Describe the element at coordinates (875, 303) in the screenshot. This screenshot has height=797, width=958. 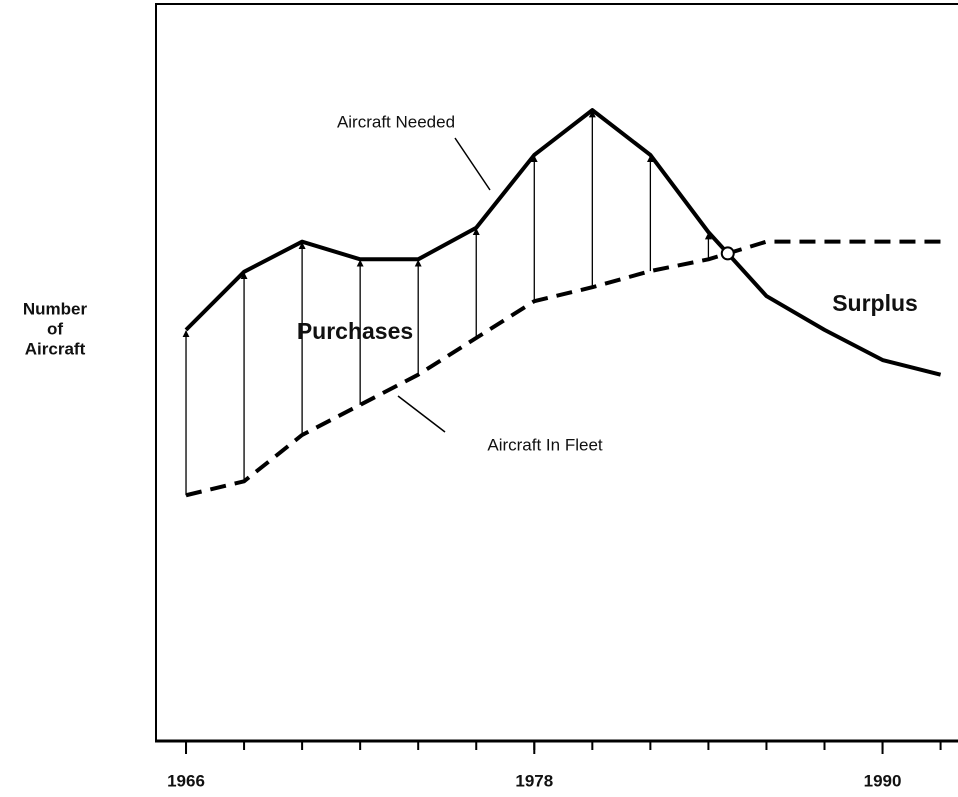
I see `annotation: Surplus` at that location.